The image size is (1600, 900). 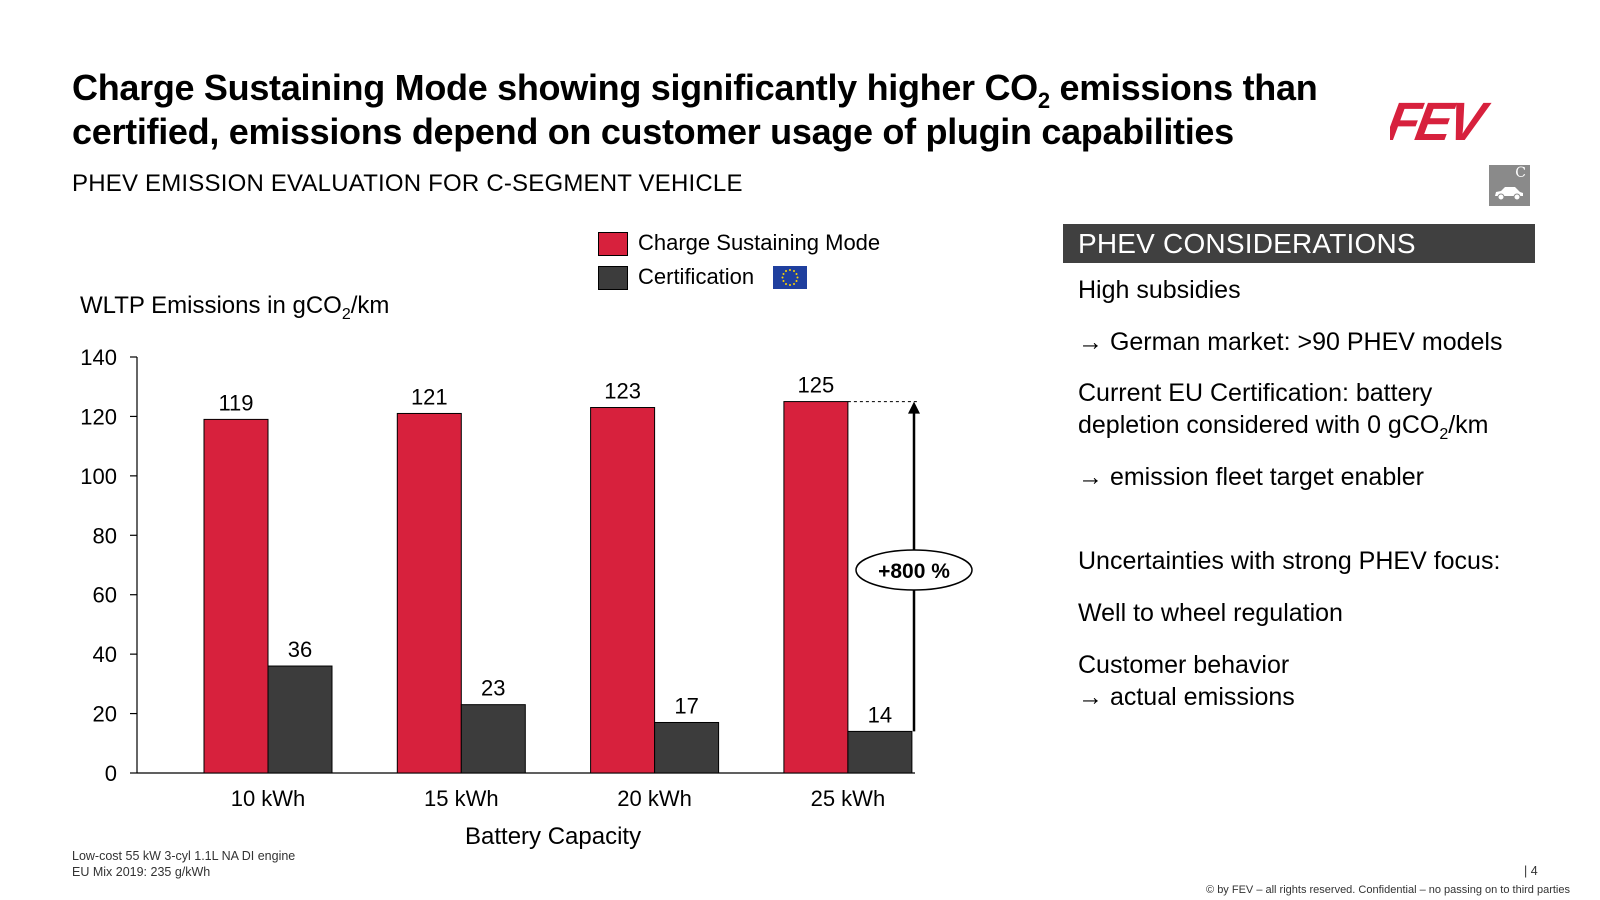 I want to click on annotation-arrow-head, so click(x=914, y=407).